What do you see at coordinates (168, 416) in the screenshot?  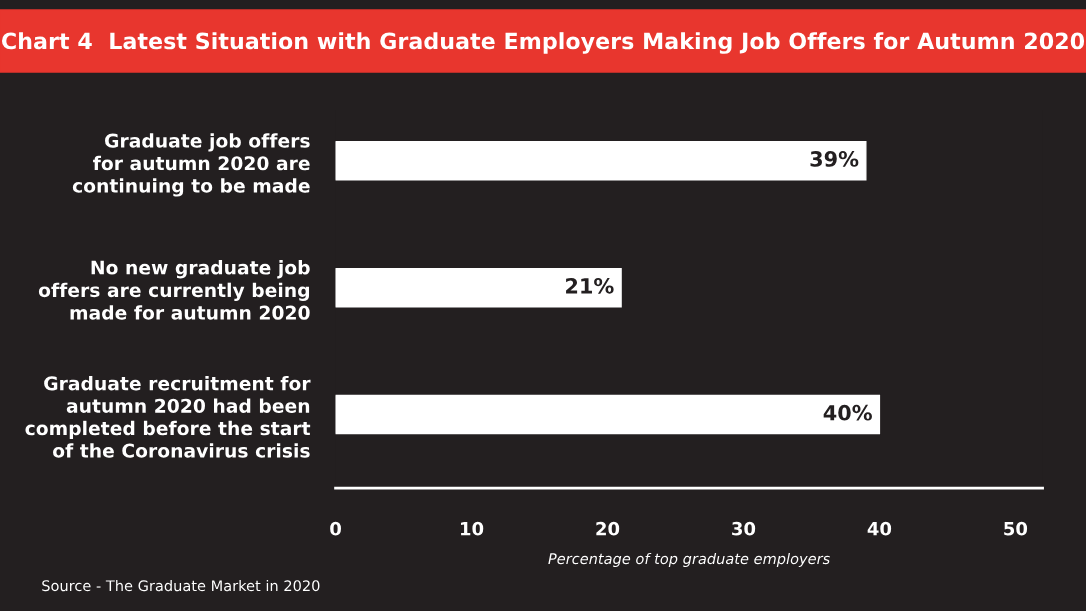 I see `y-tick-label: Graduate recruitment for autumn 2020 had been completed before the start of the Coronavirus crisis` at bounding box center [168, 416].